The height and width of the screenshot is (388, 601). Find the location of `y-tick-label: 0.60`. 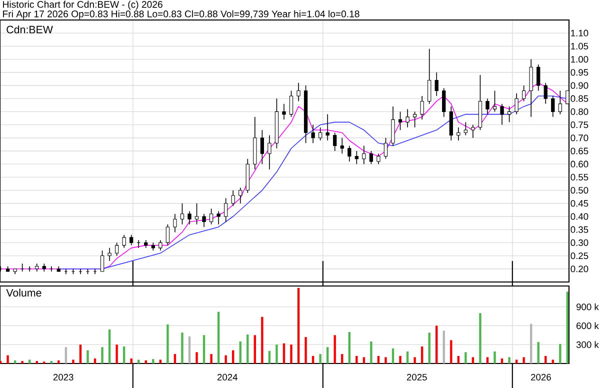

y-tick-label: 0.60 is located at coordinates (579, 164).